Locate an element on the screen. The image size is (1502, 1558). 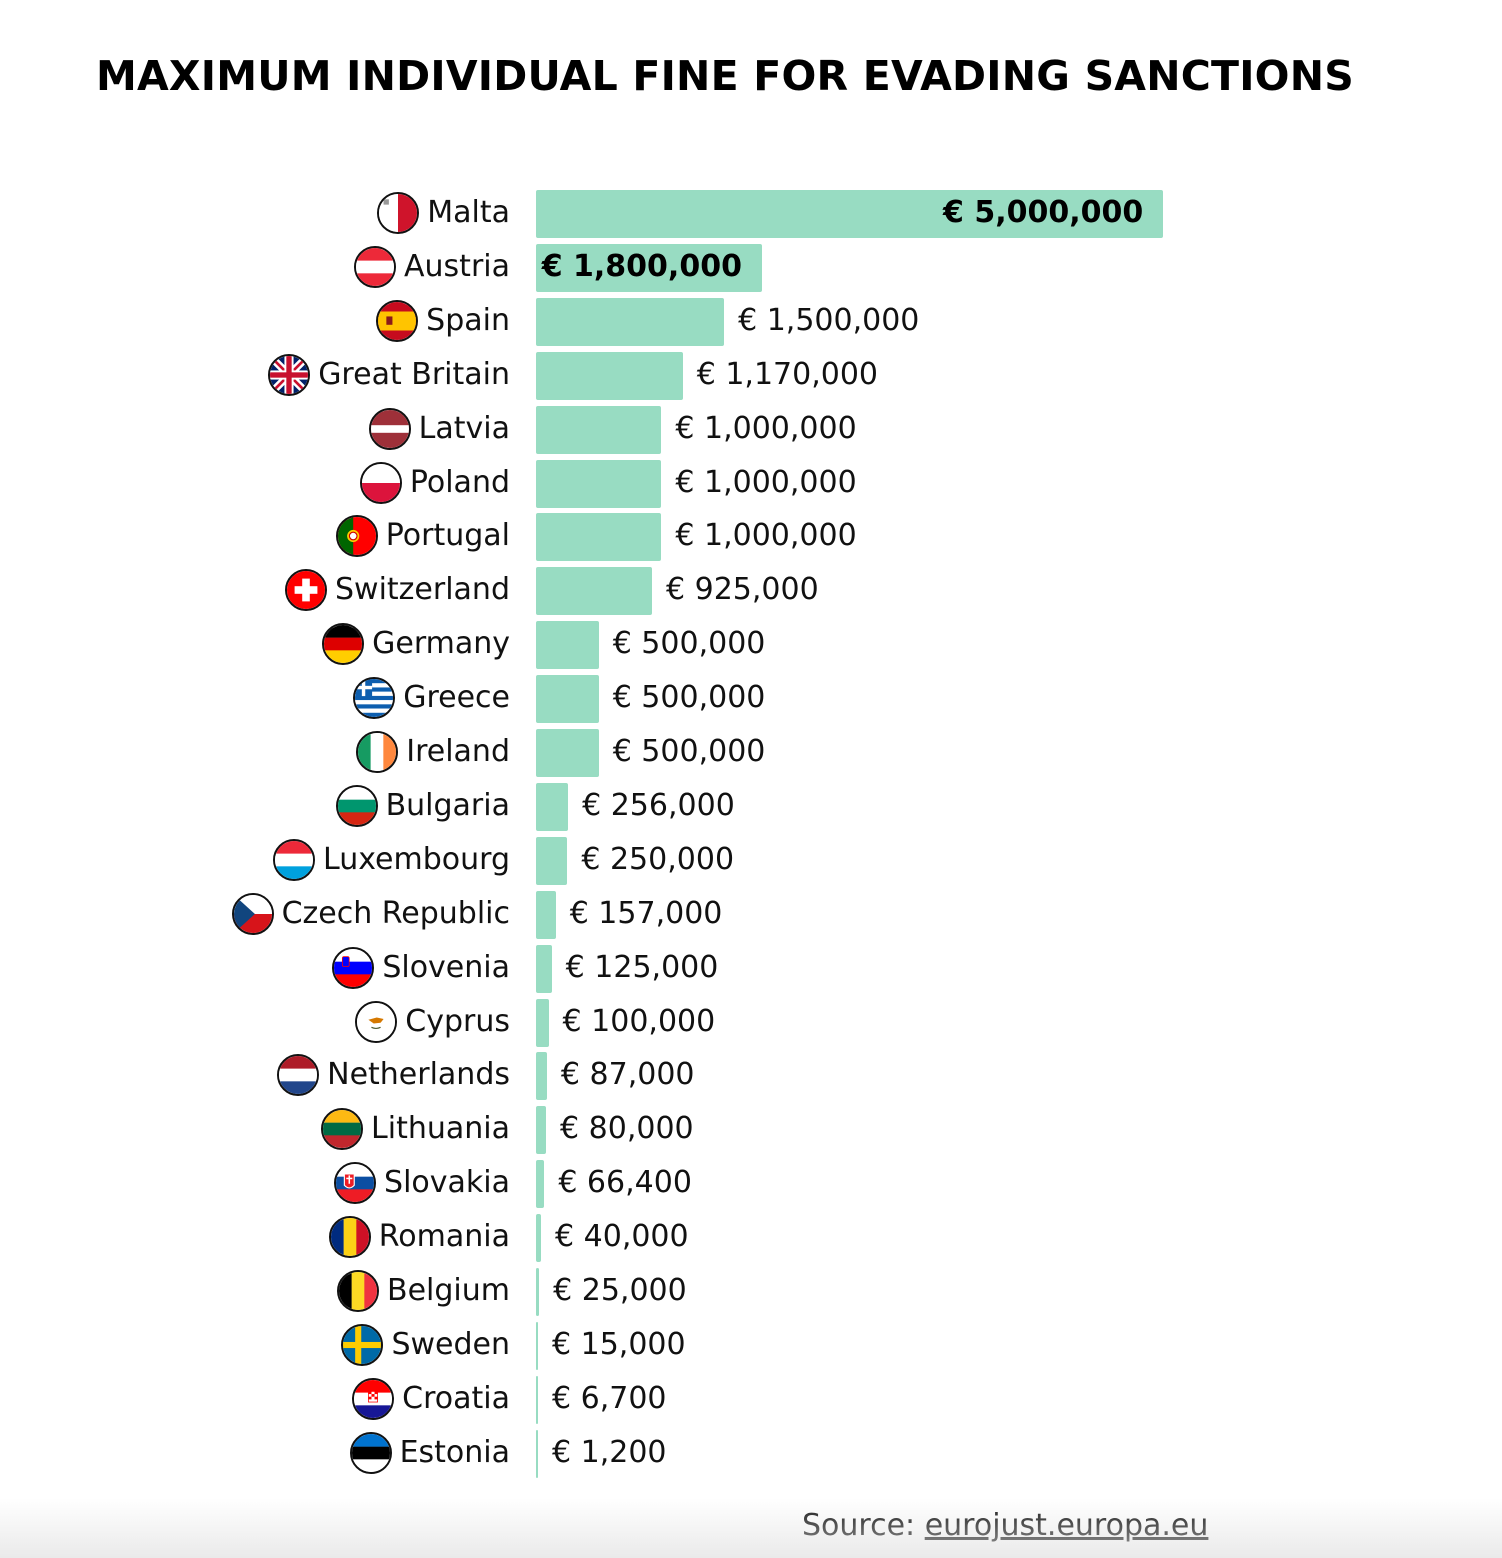
ireland-flag-icon is located at coordinates (377, 752).